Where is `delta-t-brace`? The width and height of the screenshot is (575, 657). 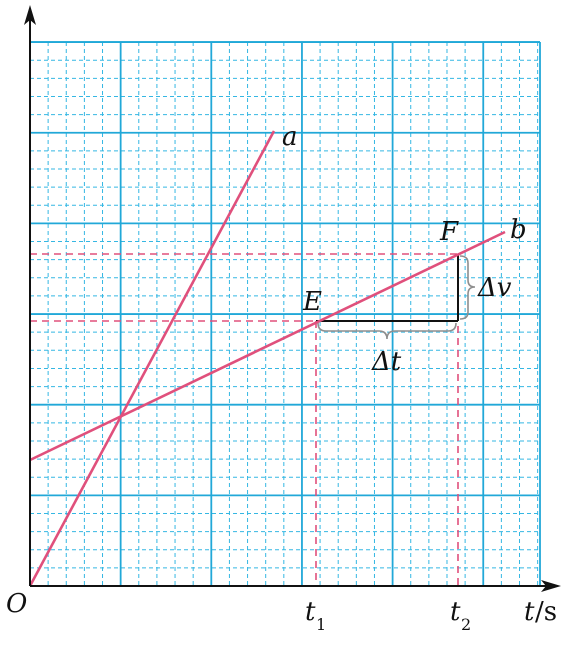 delta-t-brace is located at coordinates (387, 331).